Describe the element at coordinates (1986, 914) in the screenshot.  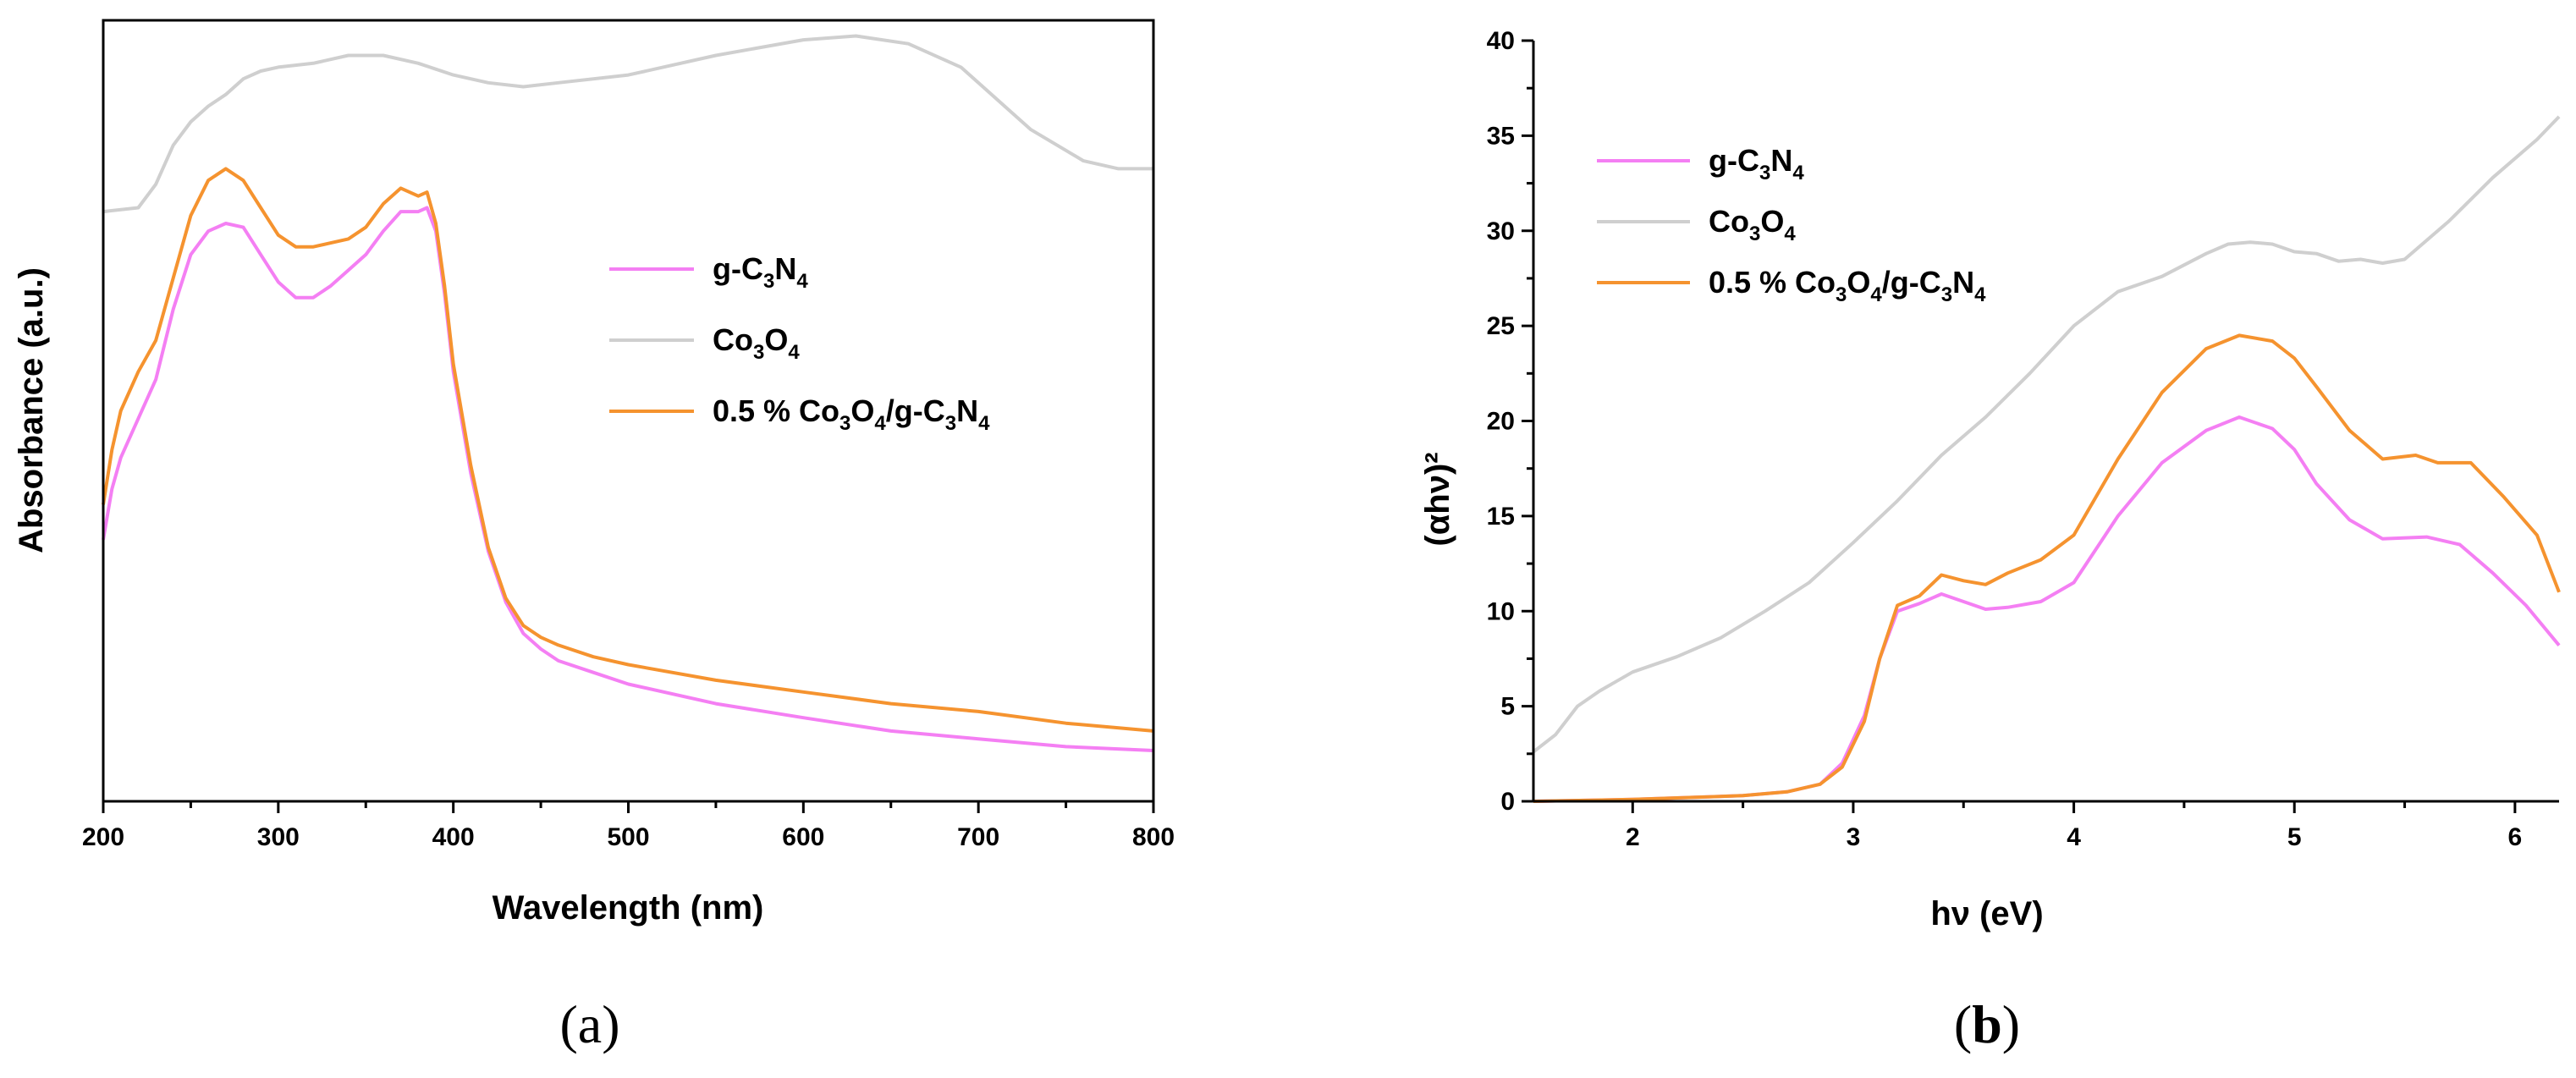
I see `panel-b-x-axis-title: hν (eV)` at that location.